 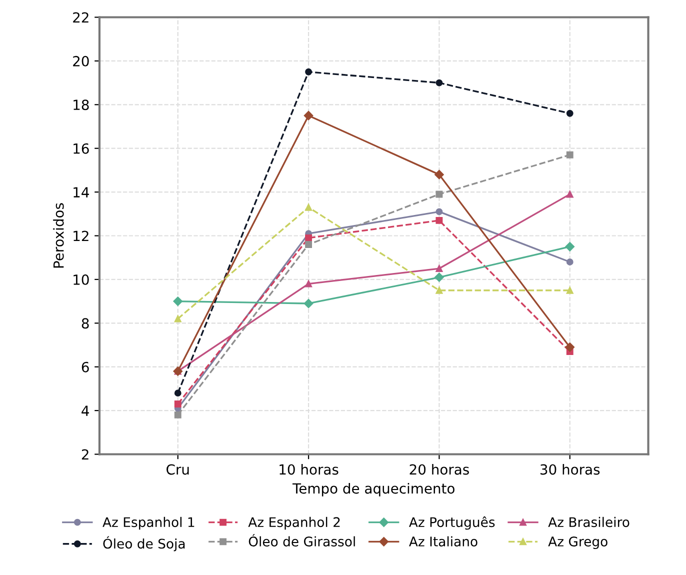 I want to click on legend-label: Az Grego, so click(x=578, y=543).